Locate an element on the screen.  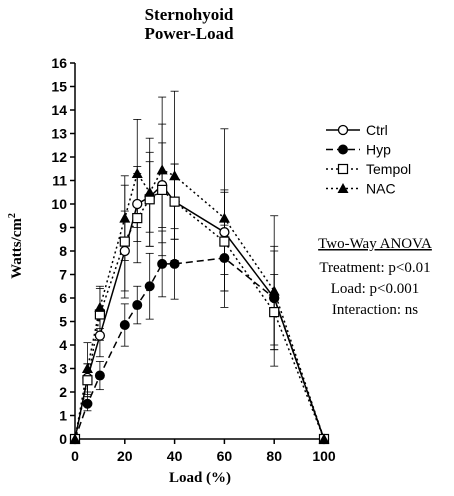
y-tick-label: 11 is located at coordinates (59, 181).